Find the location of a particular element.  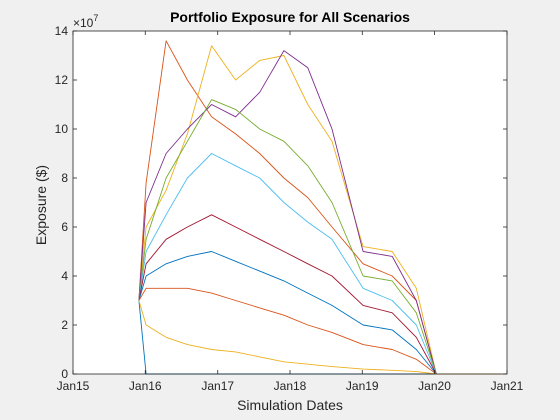

x-tick-label: Jan21 is located at coordinates (507, 386).